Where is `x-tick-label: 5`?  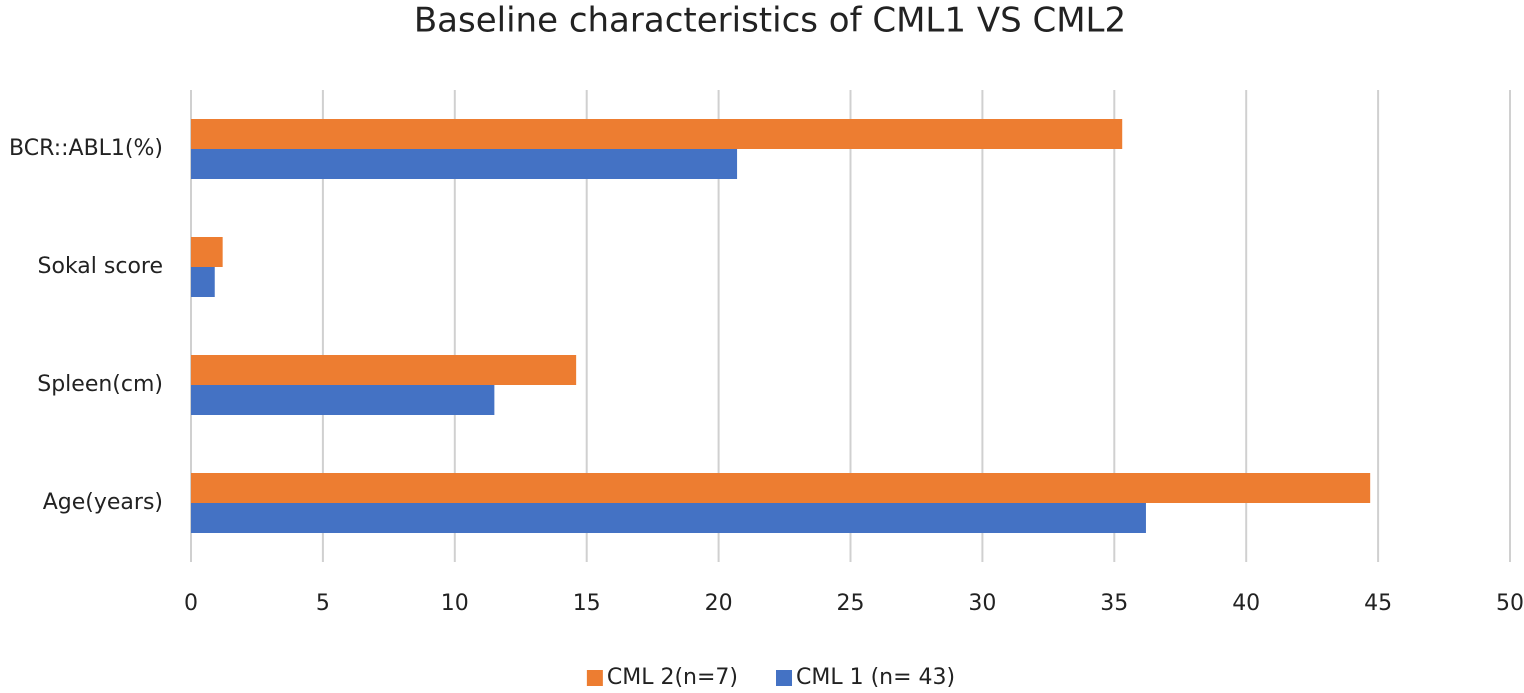
x-tick-label: 5 is located at coordinates (323, 603).